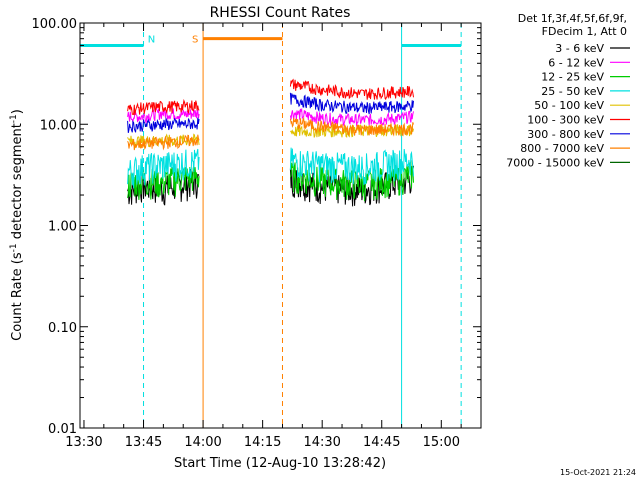 The width and height of the screenshot is (640, 484). Describe the element at coordinates (280, 463) in the screenshot. I see `x-axis-label: Start Time (12-Aug-10 13:28:42)` at that location.